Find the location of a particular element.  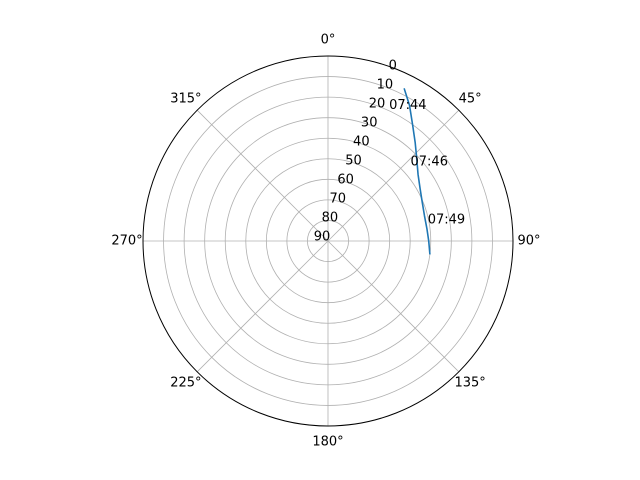

theta-tick-label-7: 315° is located at coordinates (185, 98).